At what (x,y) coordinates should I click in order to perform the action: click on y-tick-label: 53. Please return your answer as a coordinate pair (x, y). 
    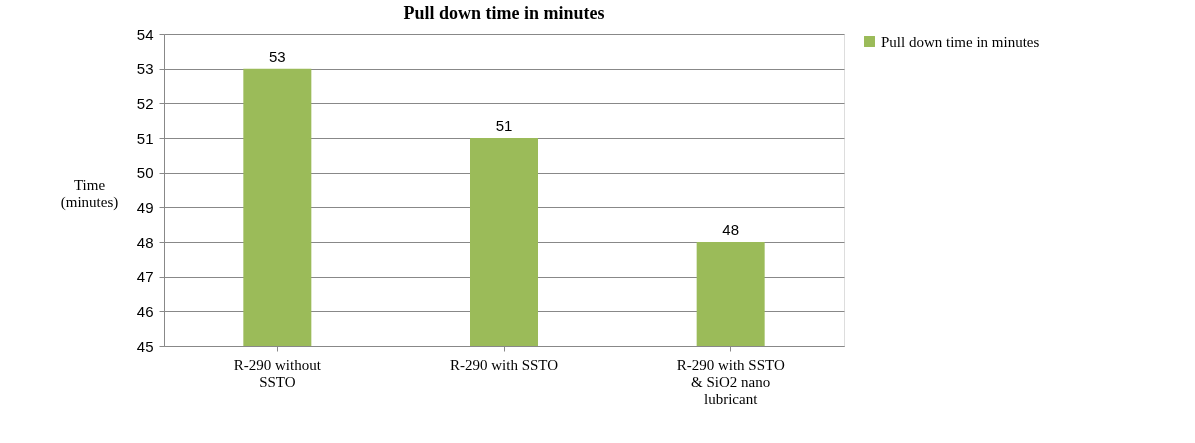
    Looking at the image, I should click on (145, 69).